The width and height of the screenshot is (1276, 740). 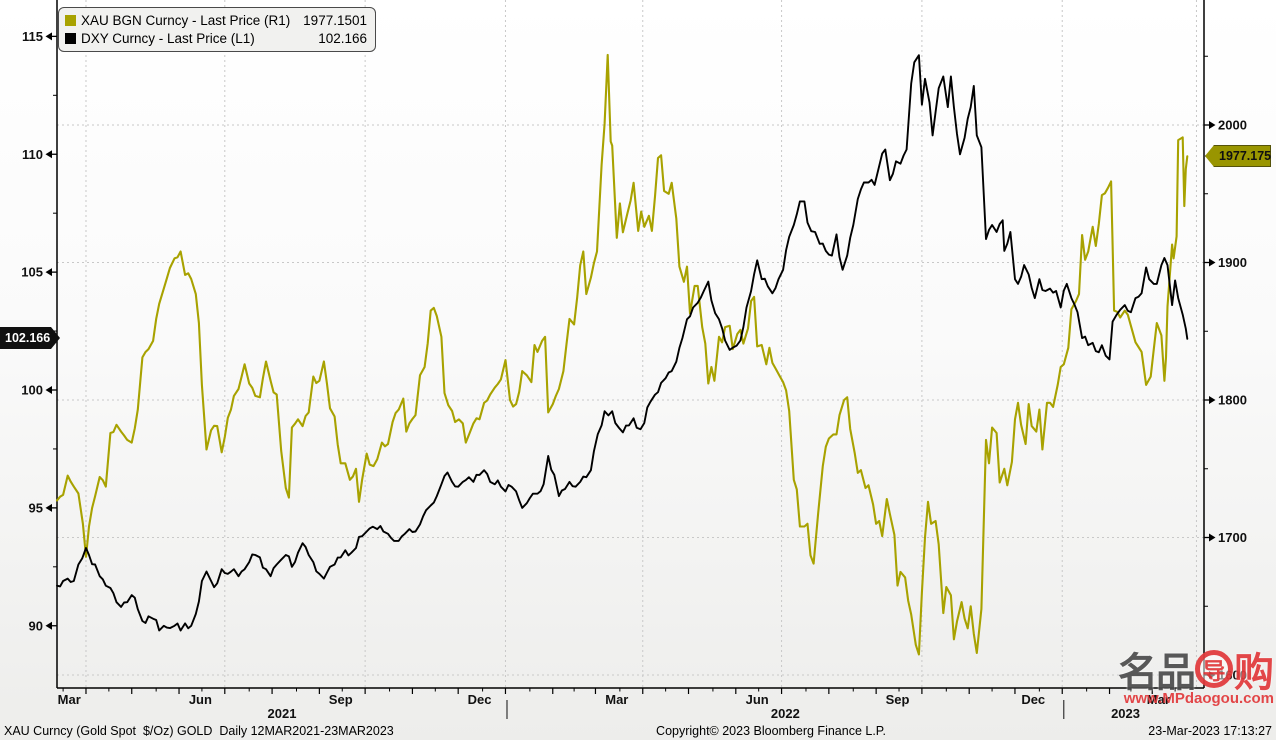 I want to click on svg-text: 100, so click(x=32, y=390).